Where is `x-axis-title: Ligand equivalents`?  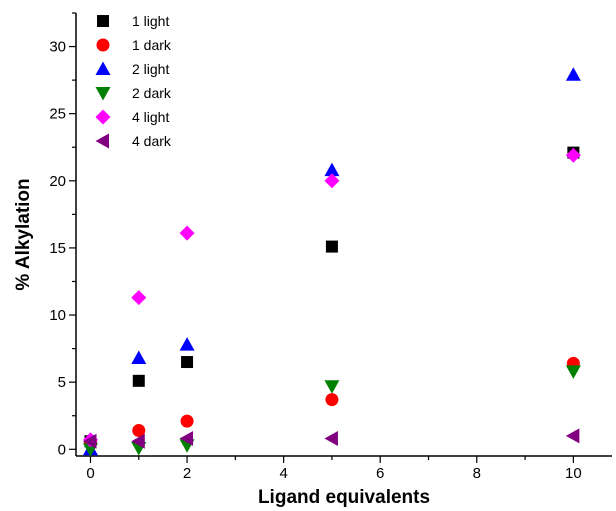
x-axis-title: Ligand equivalents is located at coordinates (344, 497).